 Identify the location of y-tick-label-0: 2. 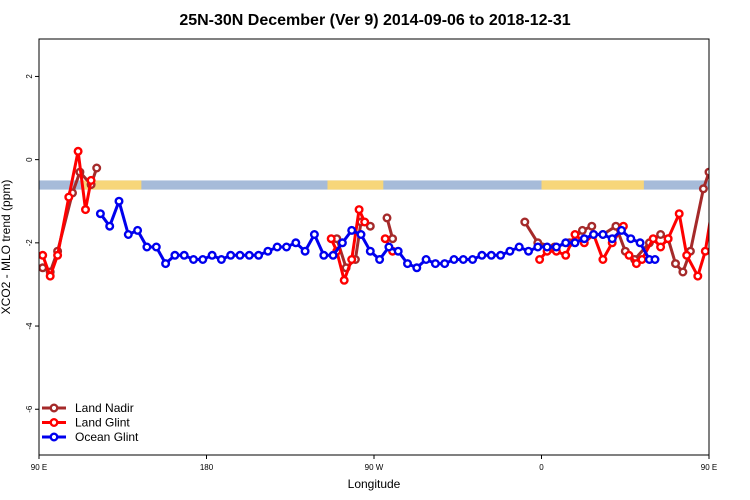
(29, 76).